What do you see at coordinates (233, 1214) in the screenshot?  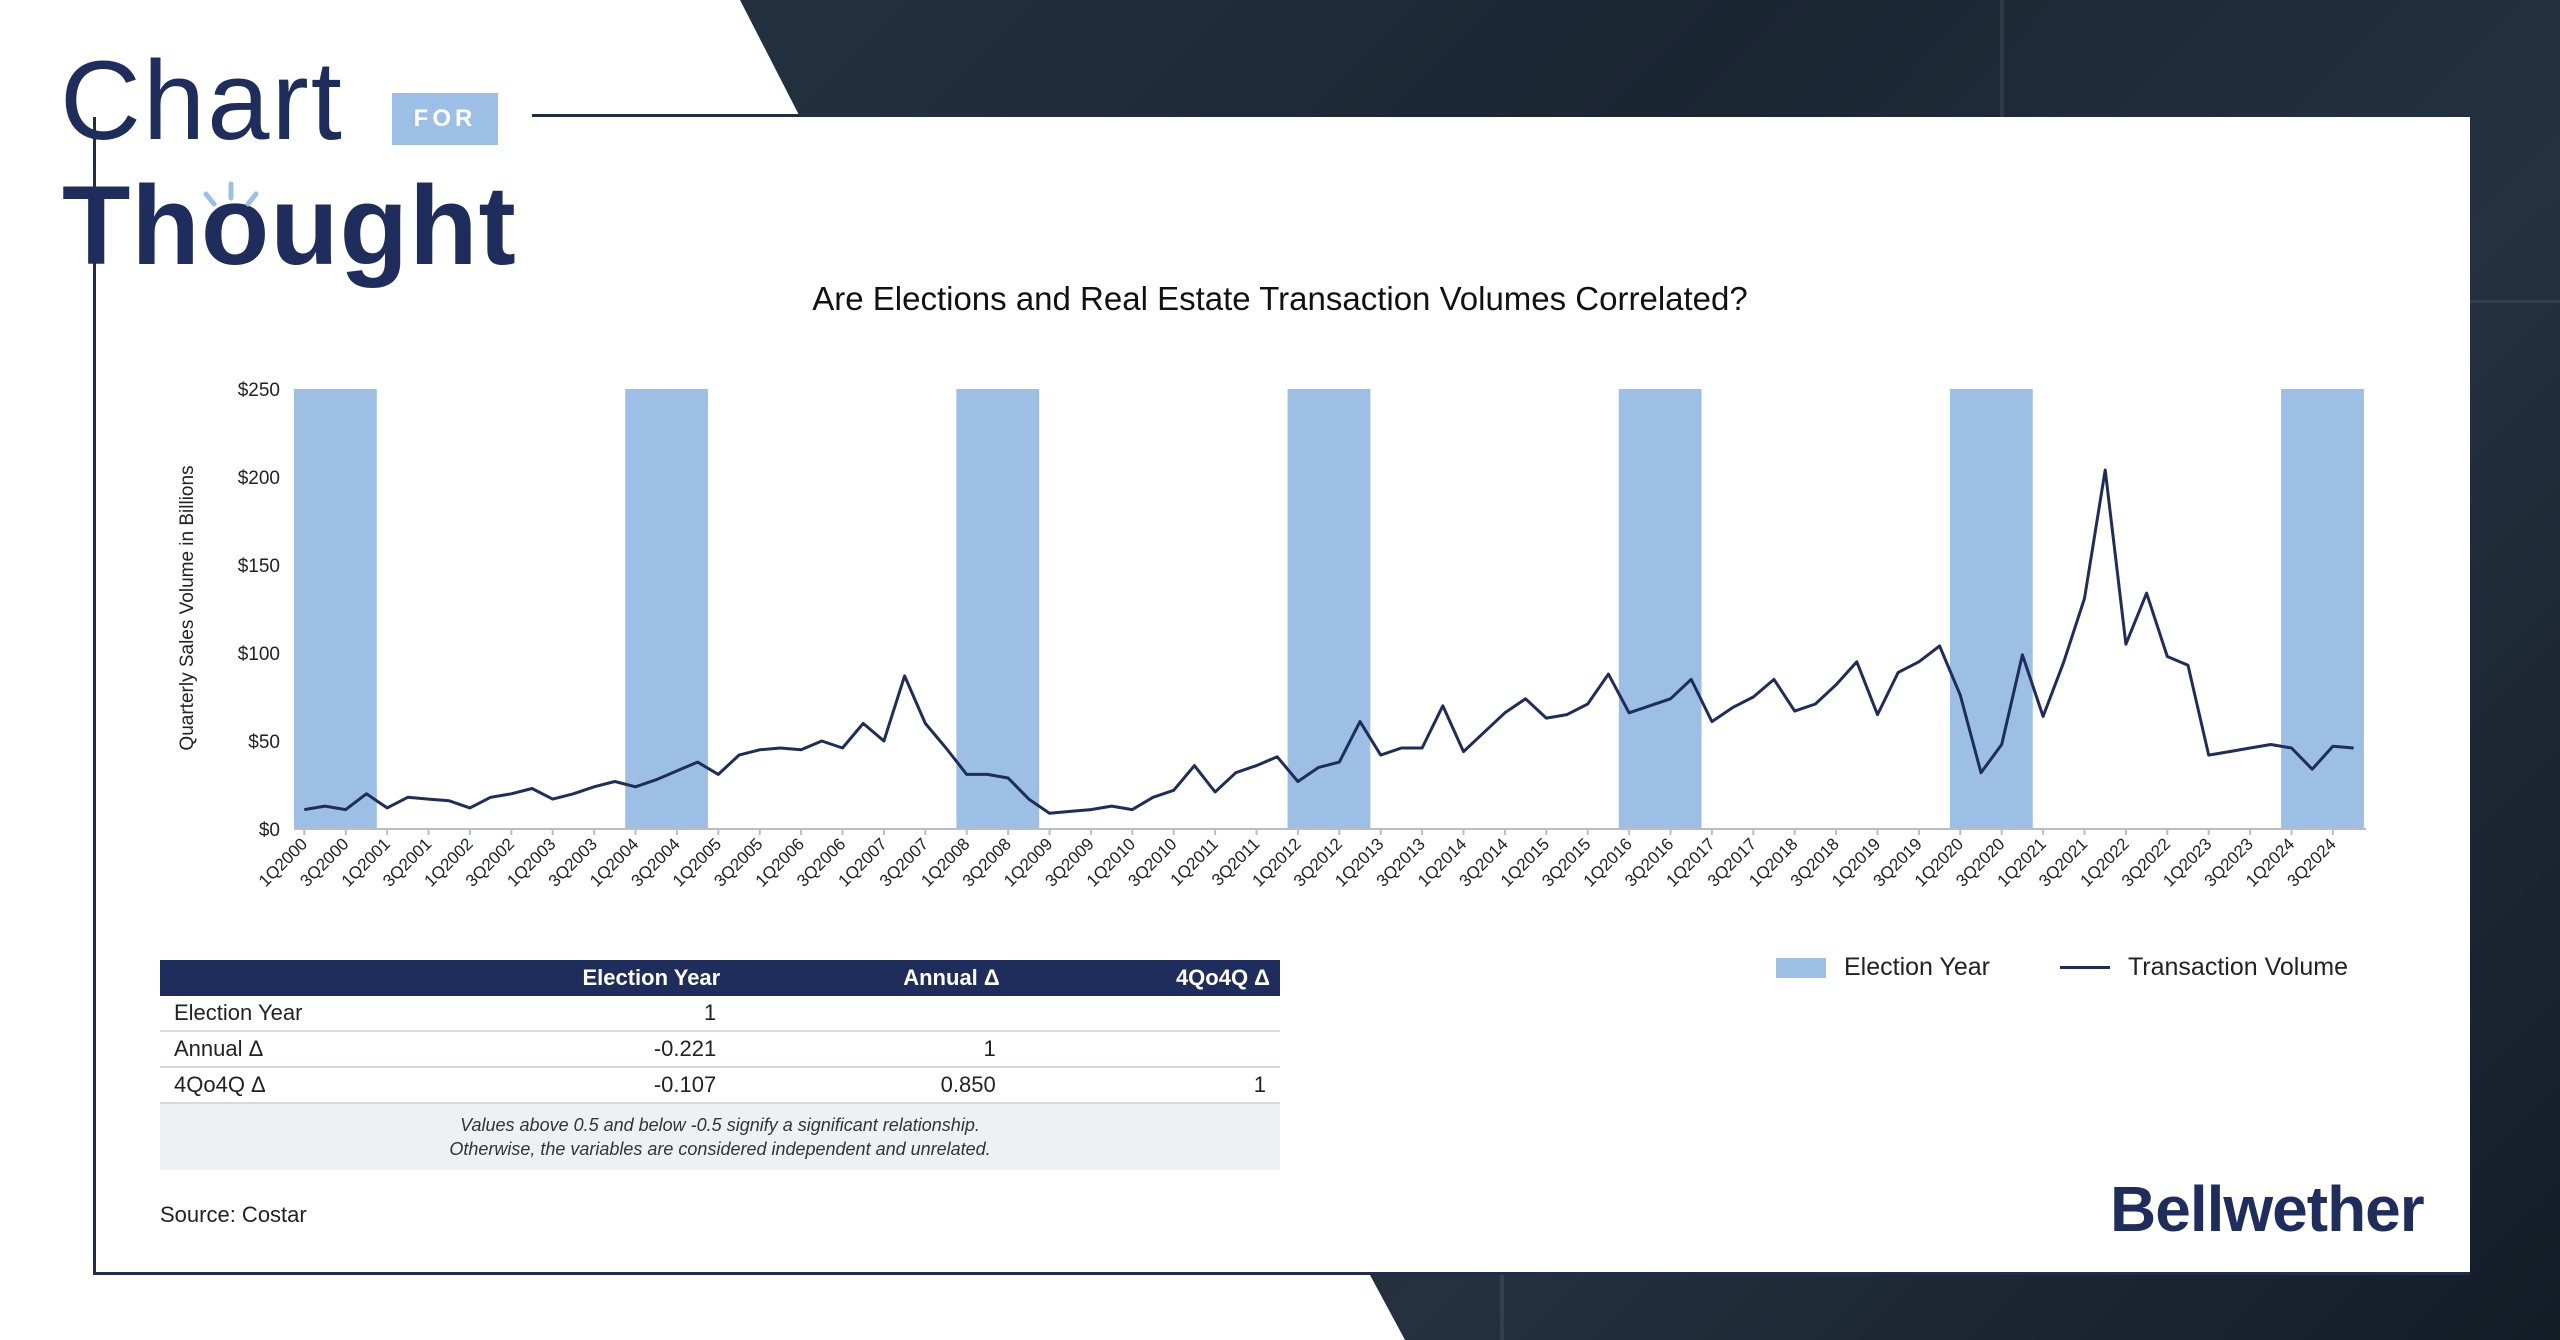 I see `source-note: Source: Costar` at bounding box center [233, 1214].